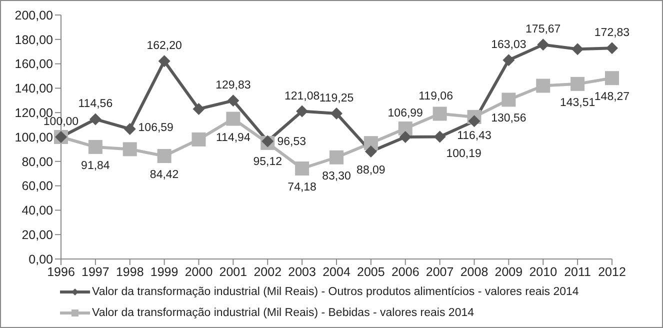  Describe the element at coordinates (302, 271) in the screenshot. I see `x-tick-label: 2003` at that location.